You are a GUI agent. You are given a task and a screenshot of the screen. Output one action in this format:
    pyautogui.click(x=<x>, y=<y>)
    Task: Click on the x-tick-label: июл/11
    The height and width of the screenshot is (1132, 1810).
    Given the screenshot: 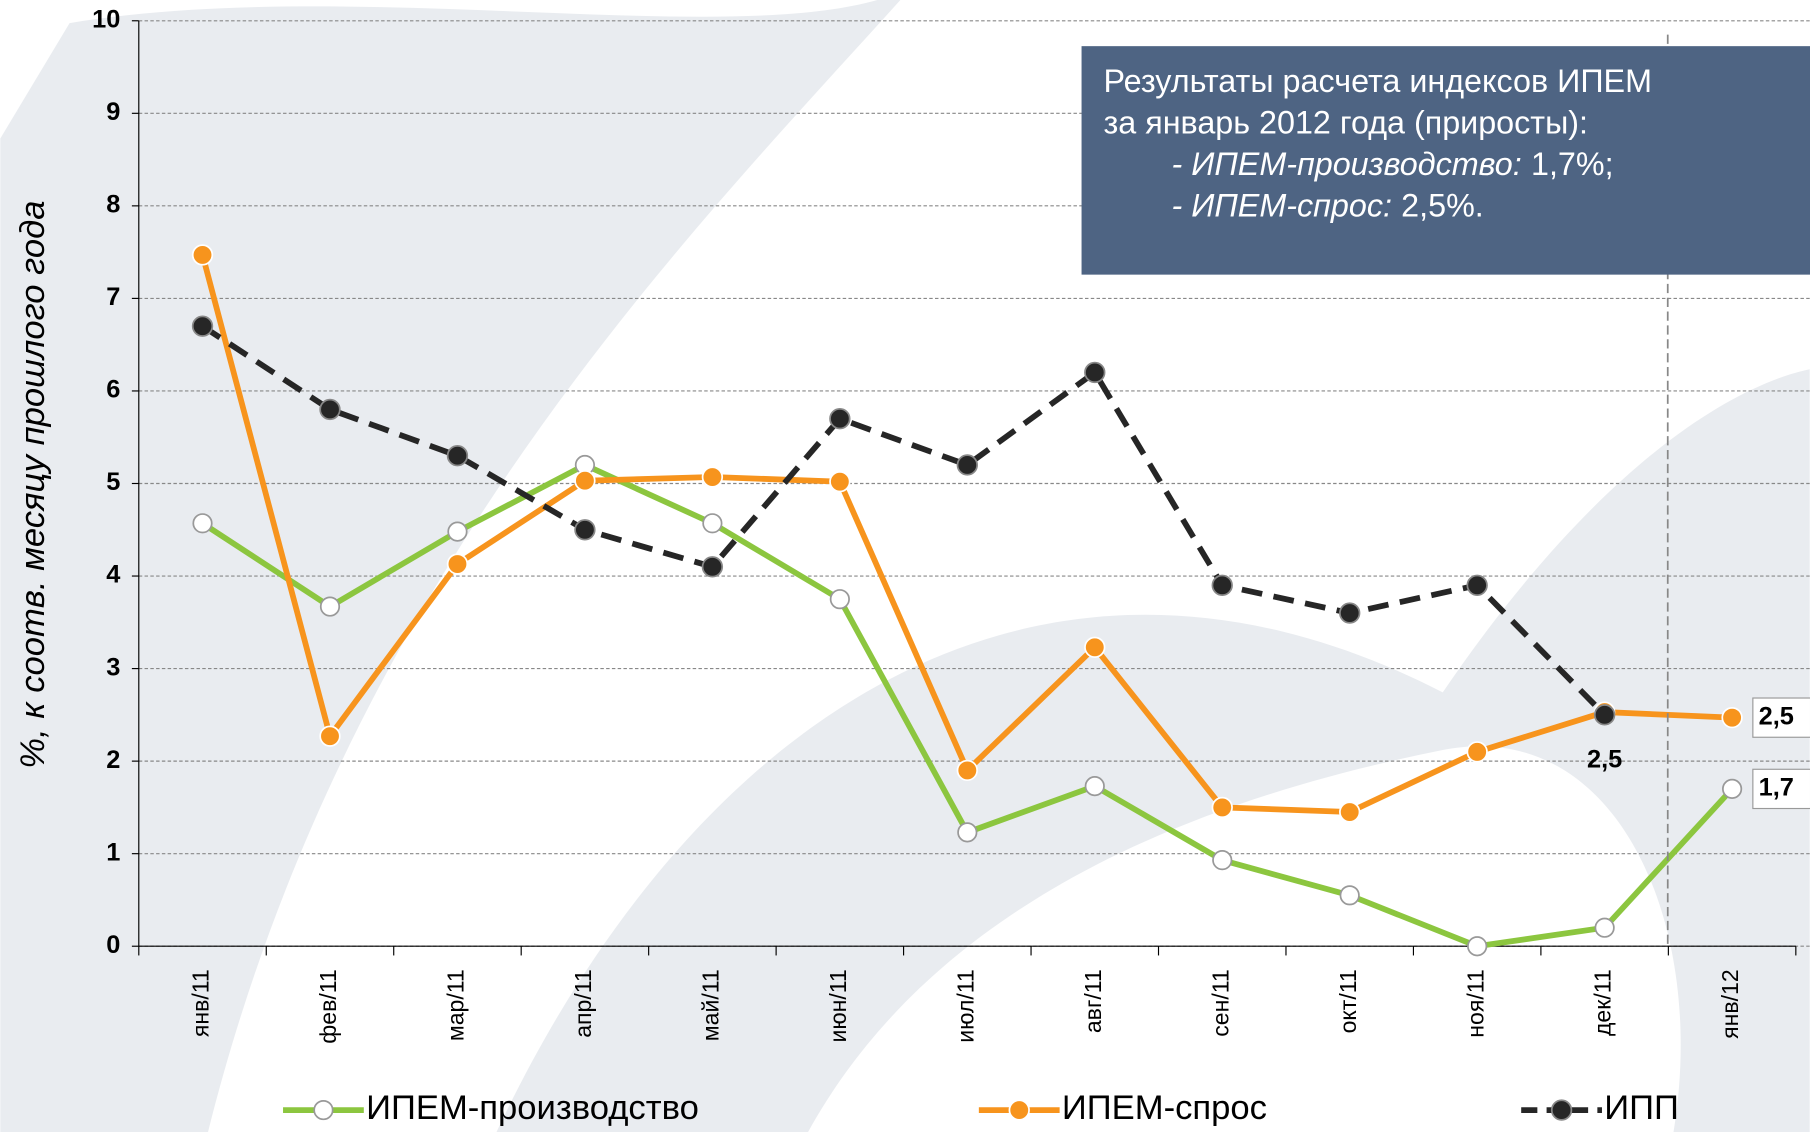 What is the action you would take?
    pyautogui.click(x=965, y=1005)
    